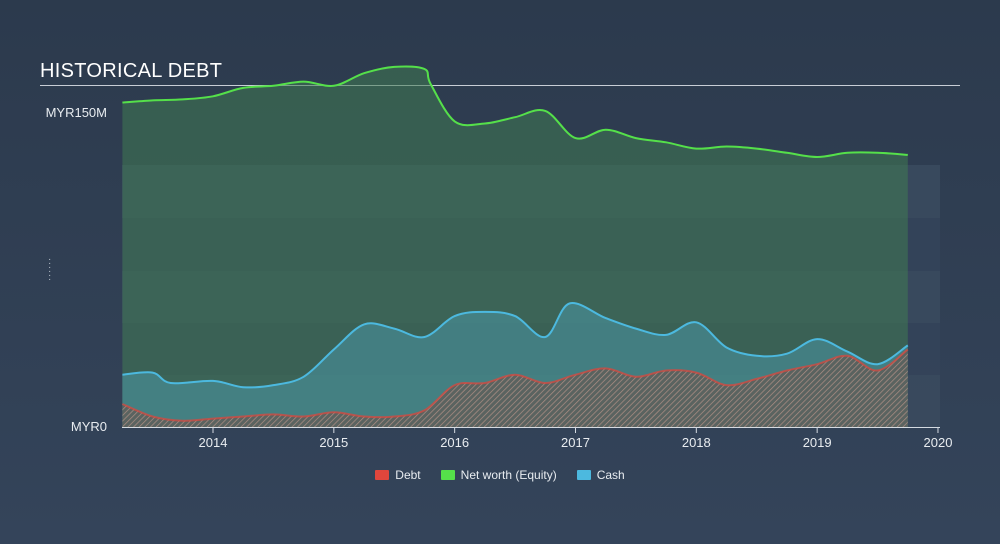  I want to click on debt-area, so click(515, 388).